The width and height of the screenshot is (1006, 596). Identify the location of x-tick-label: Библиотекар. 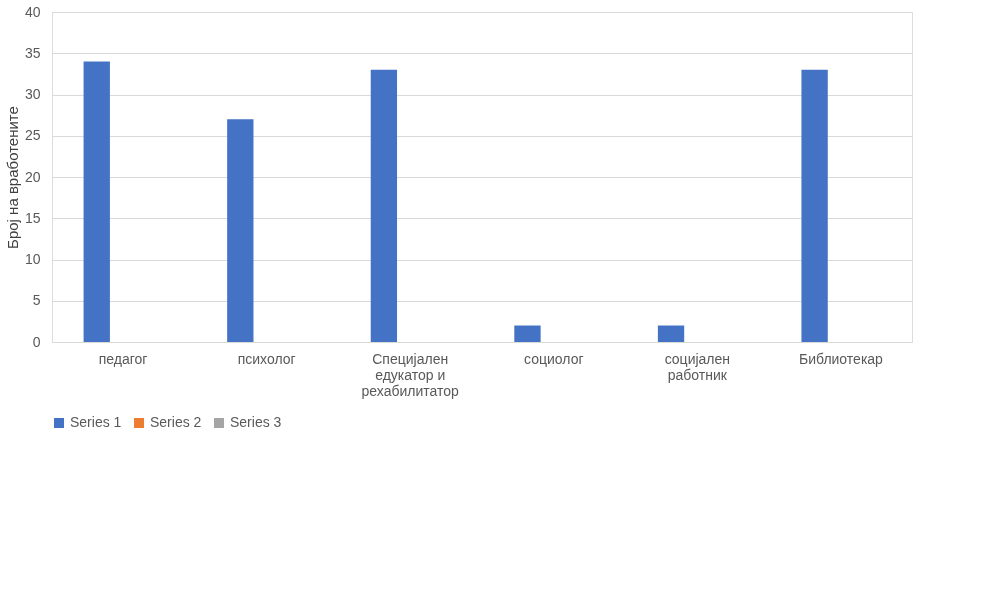
(841, 358).